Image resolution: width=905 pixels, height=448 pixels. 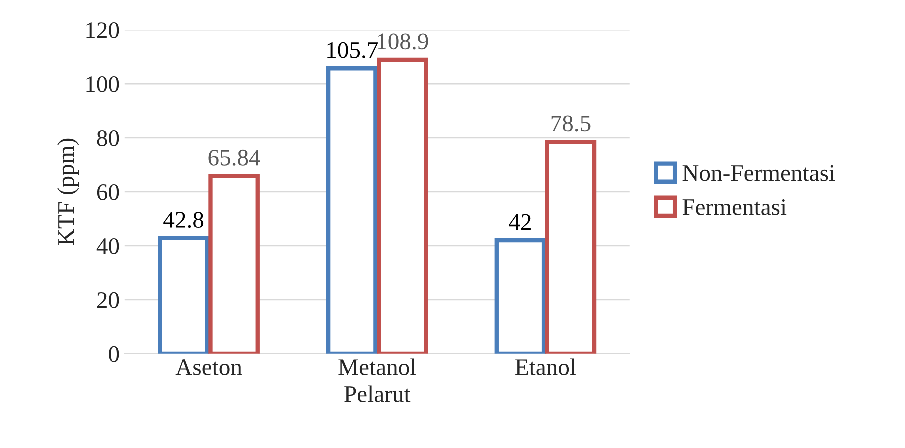 What do you see at coordinates (759, 173) in the screenshot?
I see `legend-label: Non-Fermentasi` at bounding box center [759, 173].